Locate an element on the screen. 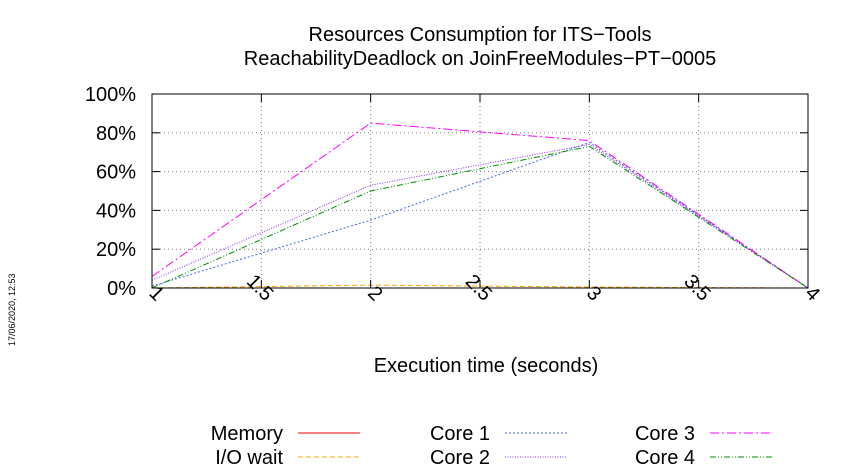  y-tick-label: 100% is located at coordinates (110, 95).